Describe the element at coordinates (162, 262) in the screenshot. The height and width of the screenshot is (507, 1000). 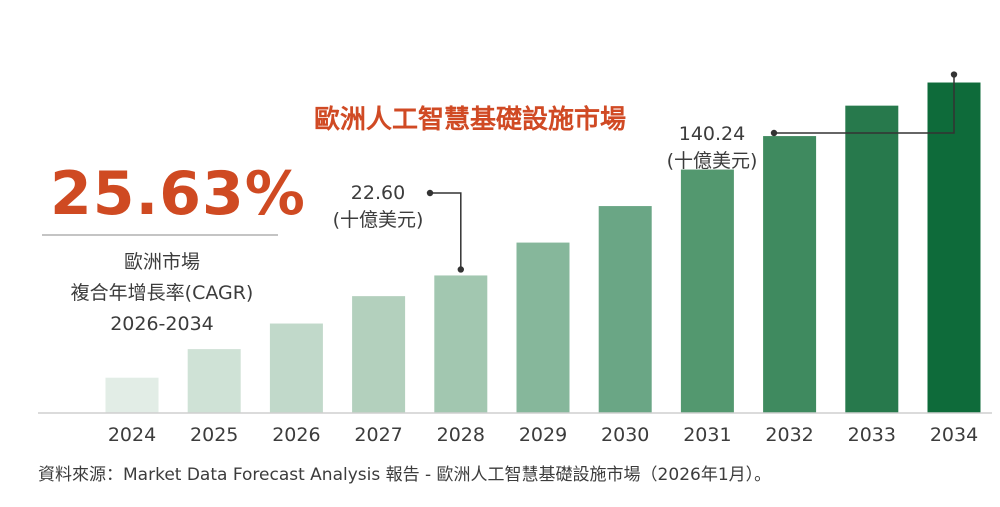
I see `cagr-label-region: 歐洲市場` at that location.